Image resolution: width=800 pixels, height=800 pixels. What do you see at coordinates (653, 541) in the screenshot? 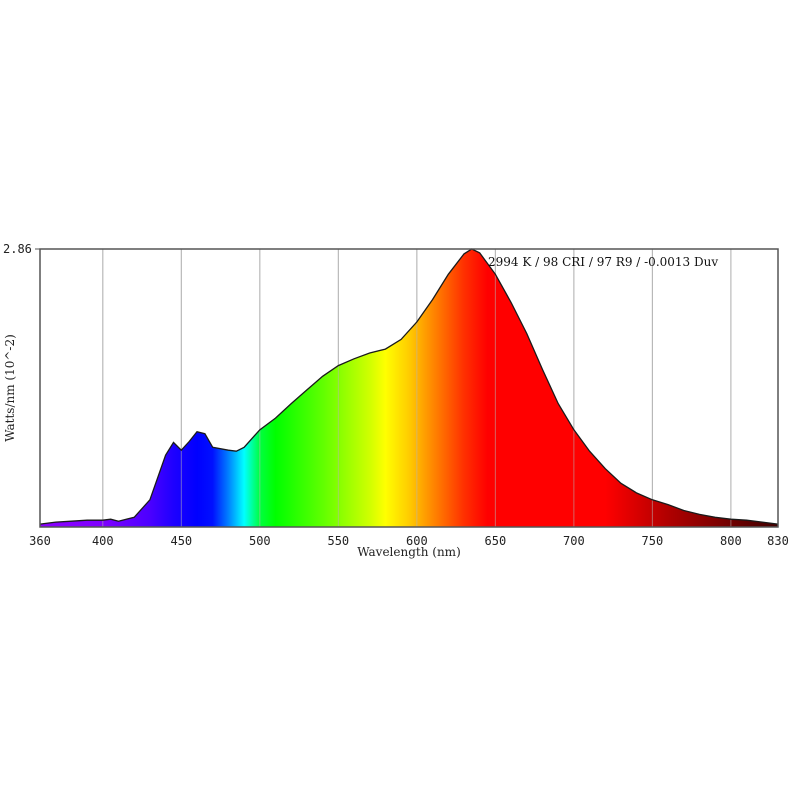
I see `x-tick-label-750: 750` at bounding box center [653, 541].